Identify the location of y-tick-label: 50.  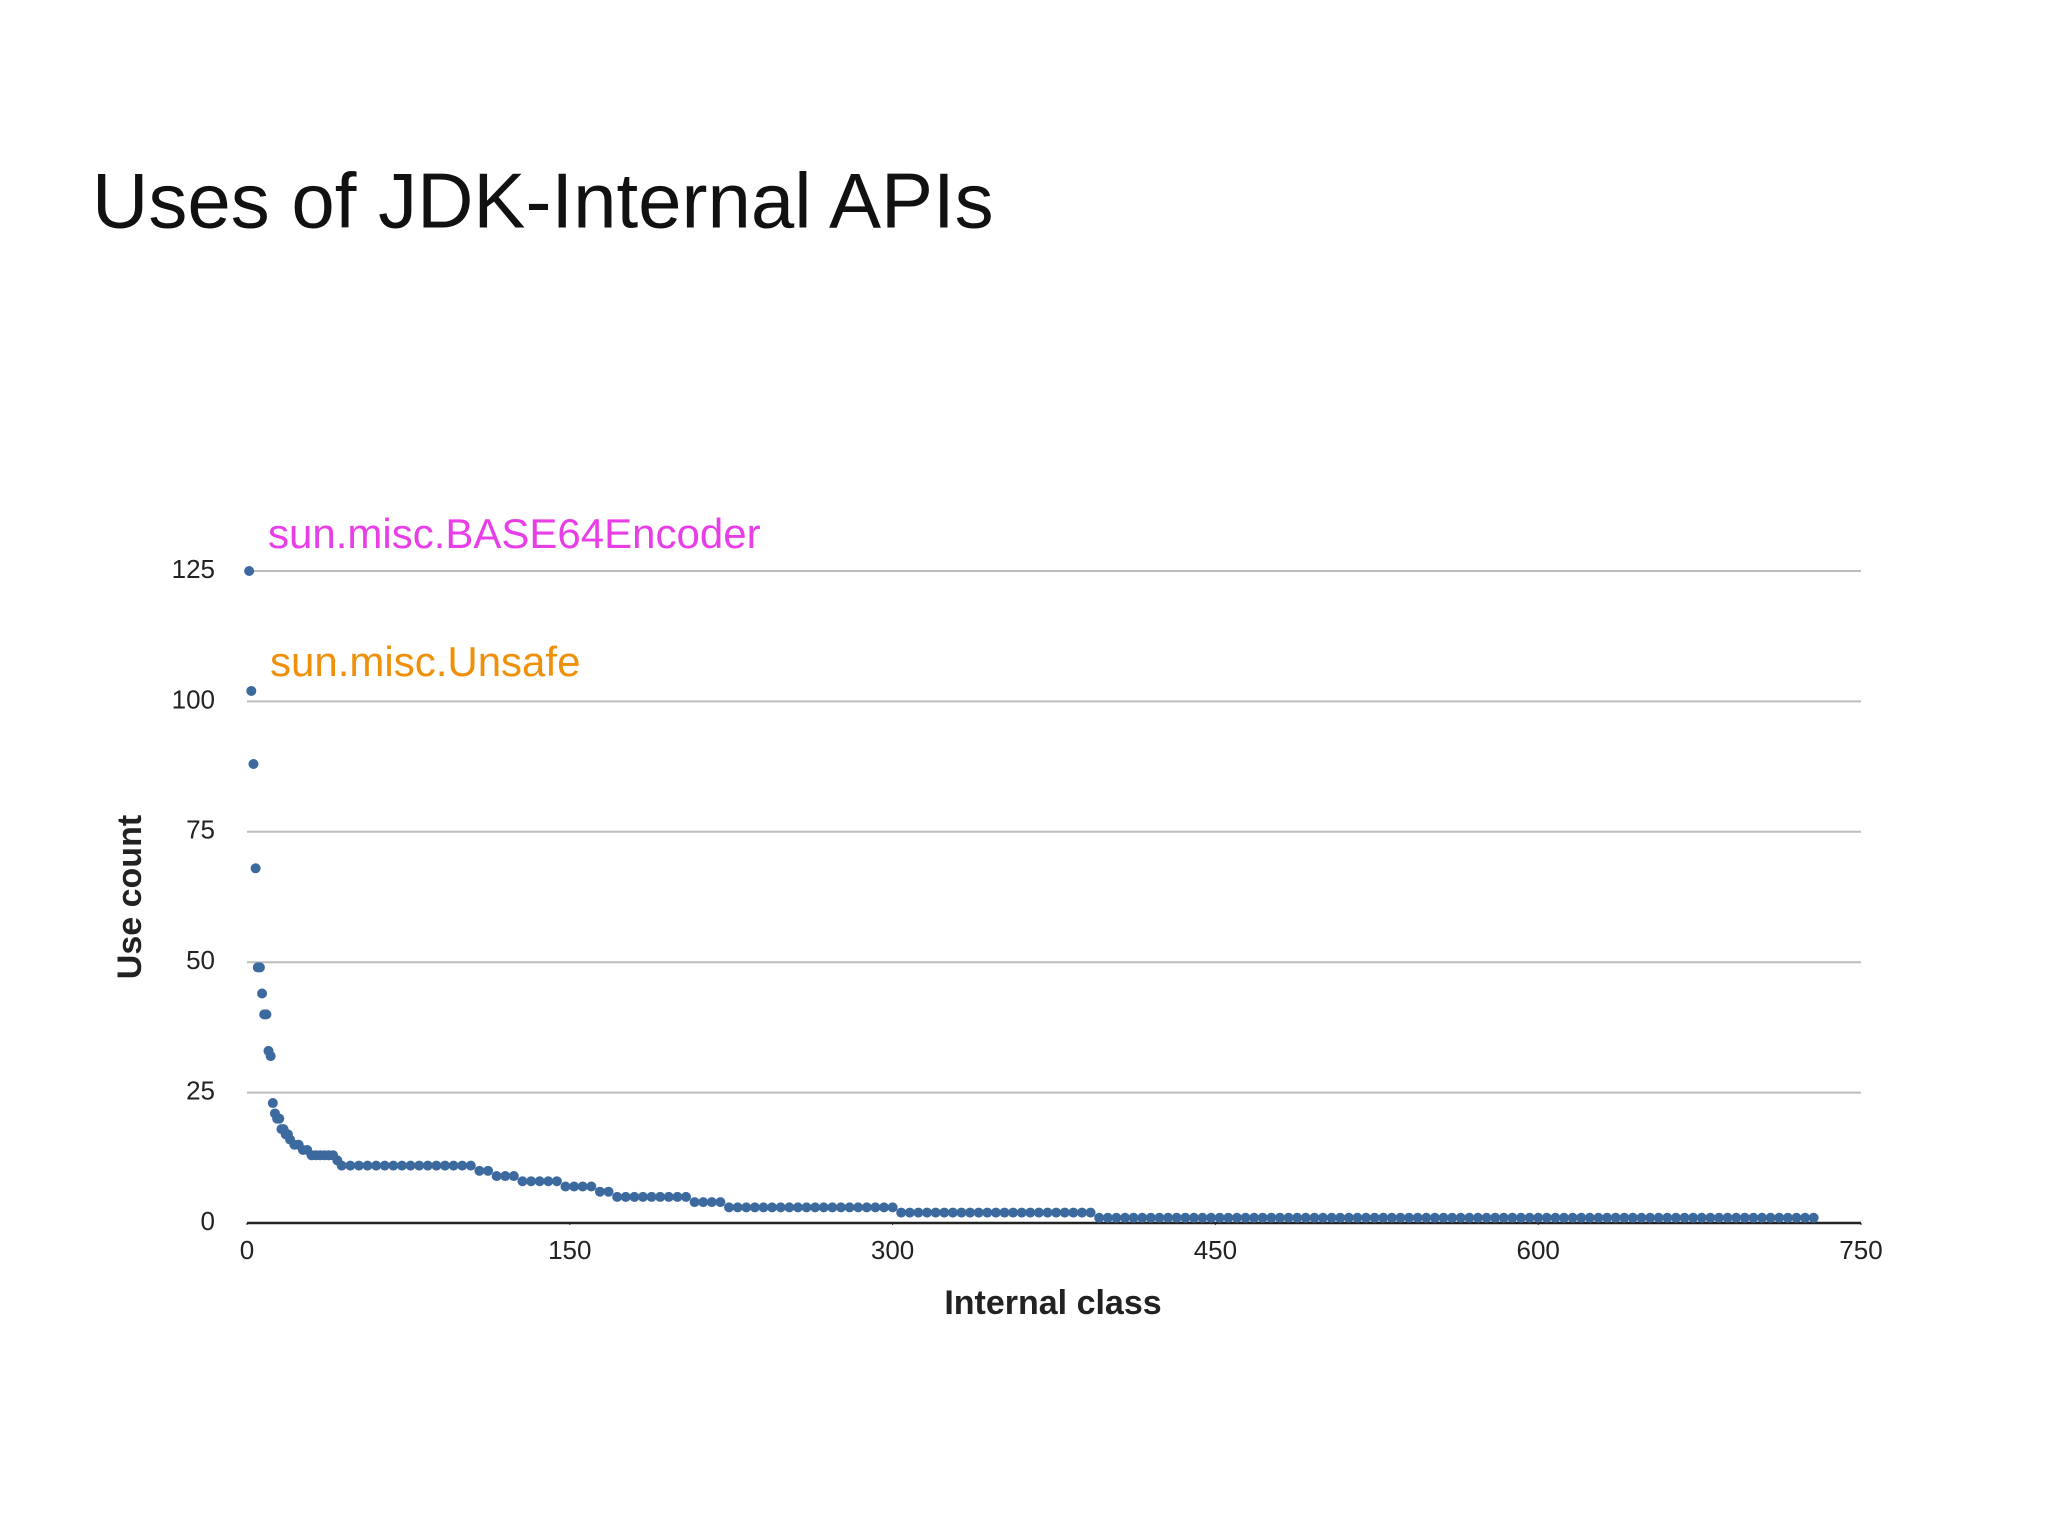
(200, 960).